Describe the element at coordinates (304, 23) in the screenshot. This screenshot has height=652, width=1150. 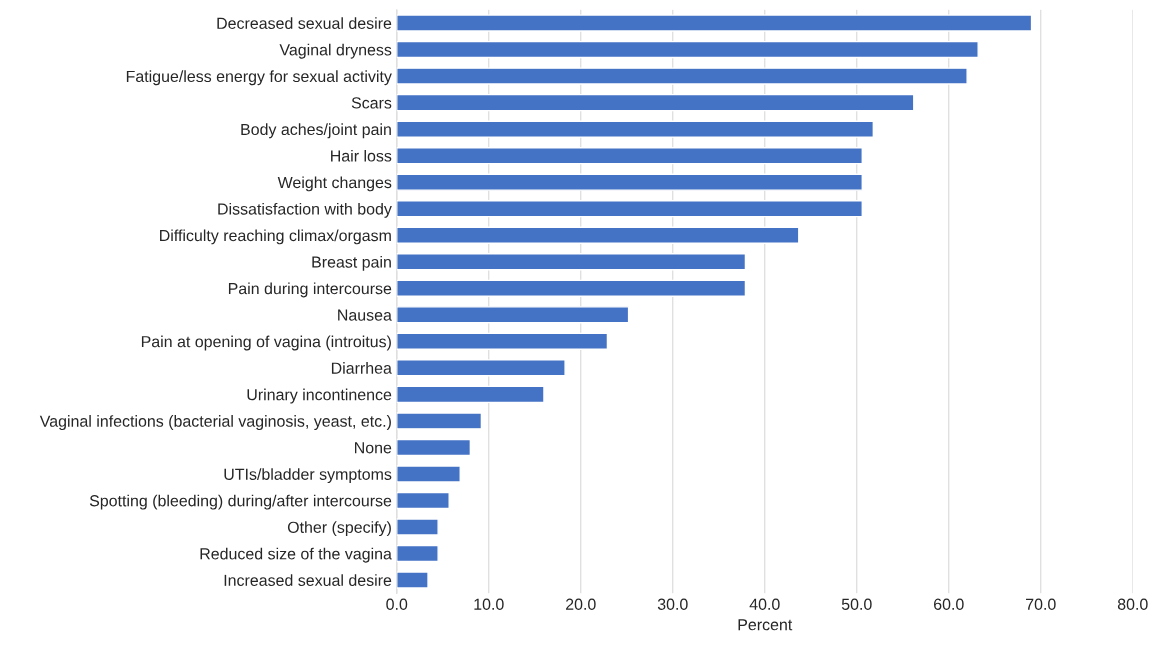
I see `y-tick-label: Decreased sexual desire` at that location.